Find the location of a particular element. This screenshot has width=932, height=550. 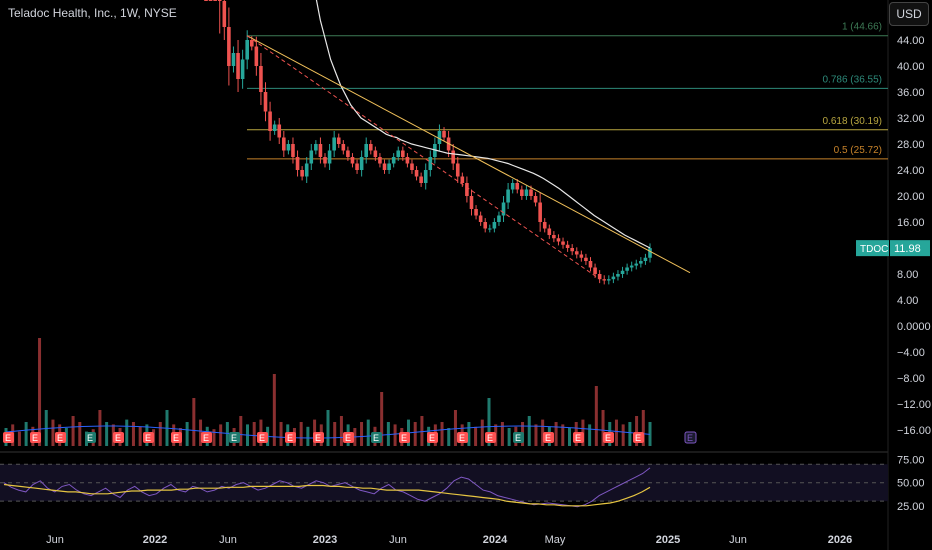

x-tick-label: 2024 is located at coordinates (495, 540).